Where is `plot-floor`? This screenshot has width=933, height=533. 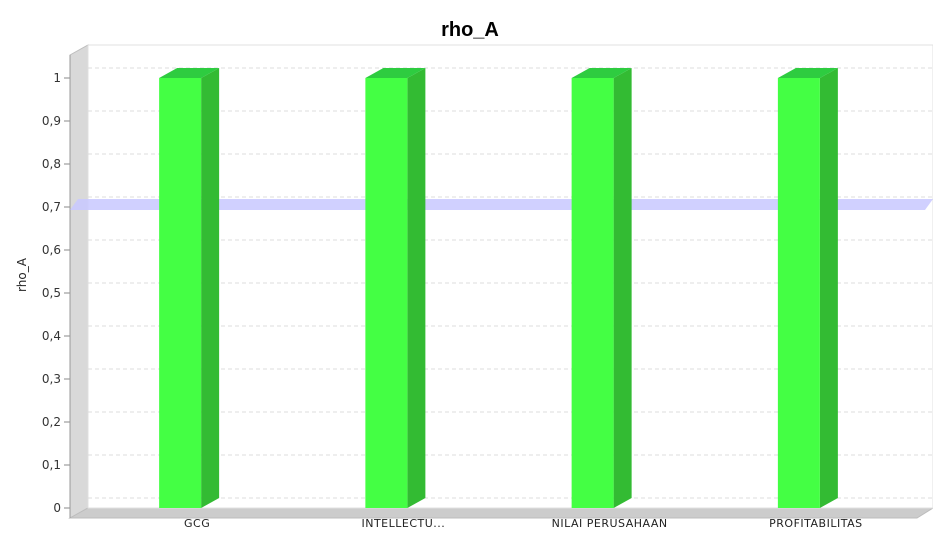 plot-floor is located at coordinates (500, 513).